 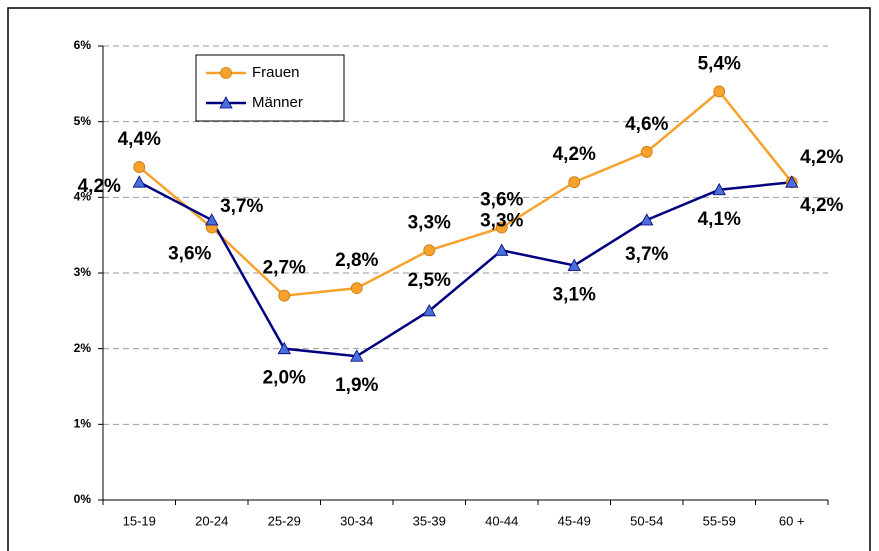 I want to click on data-label: 3,1%, so click(x=574, y=294).